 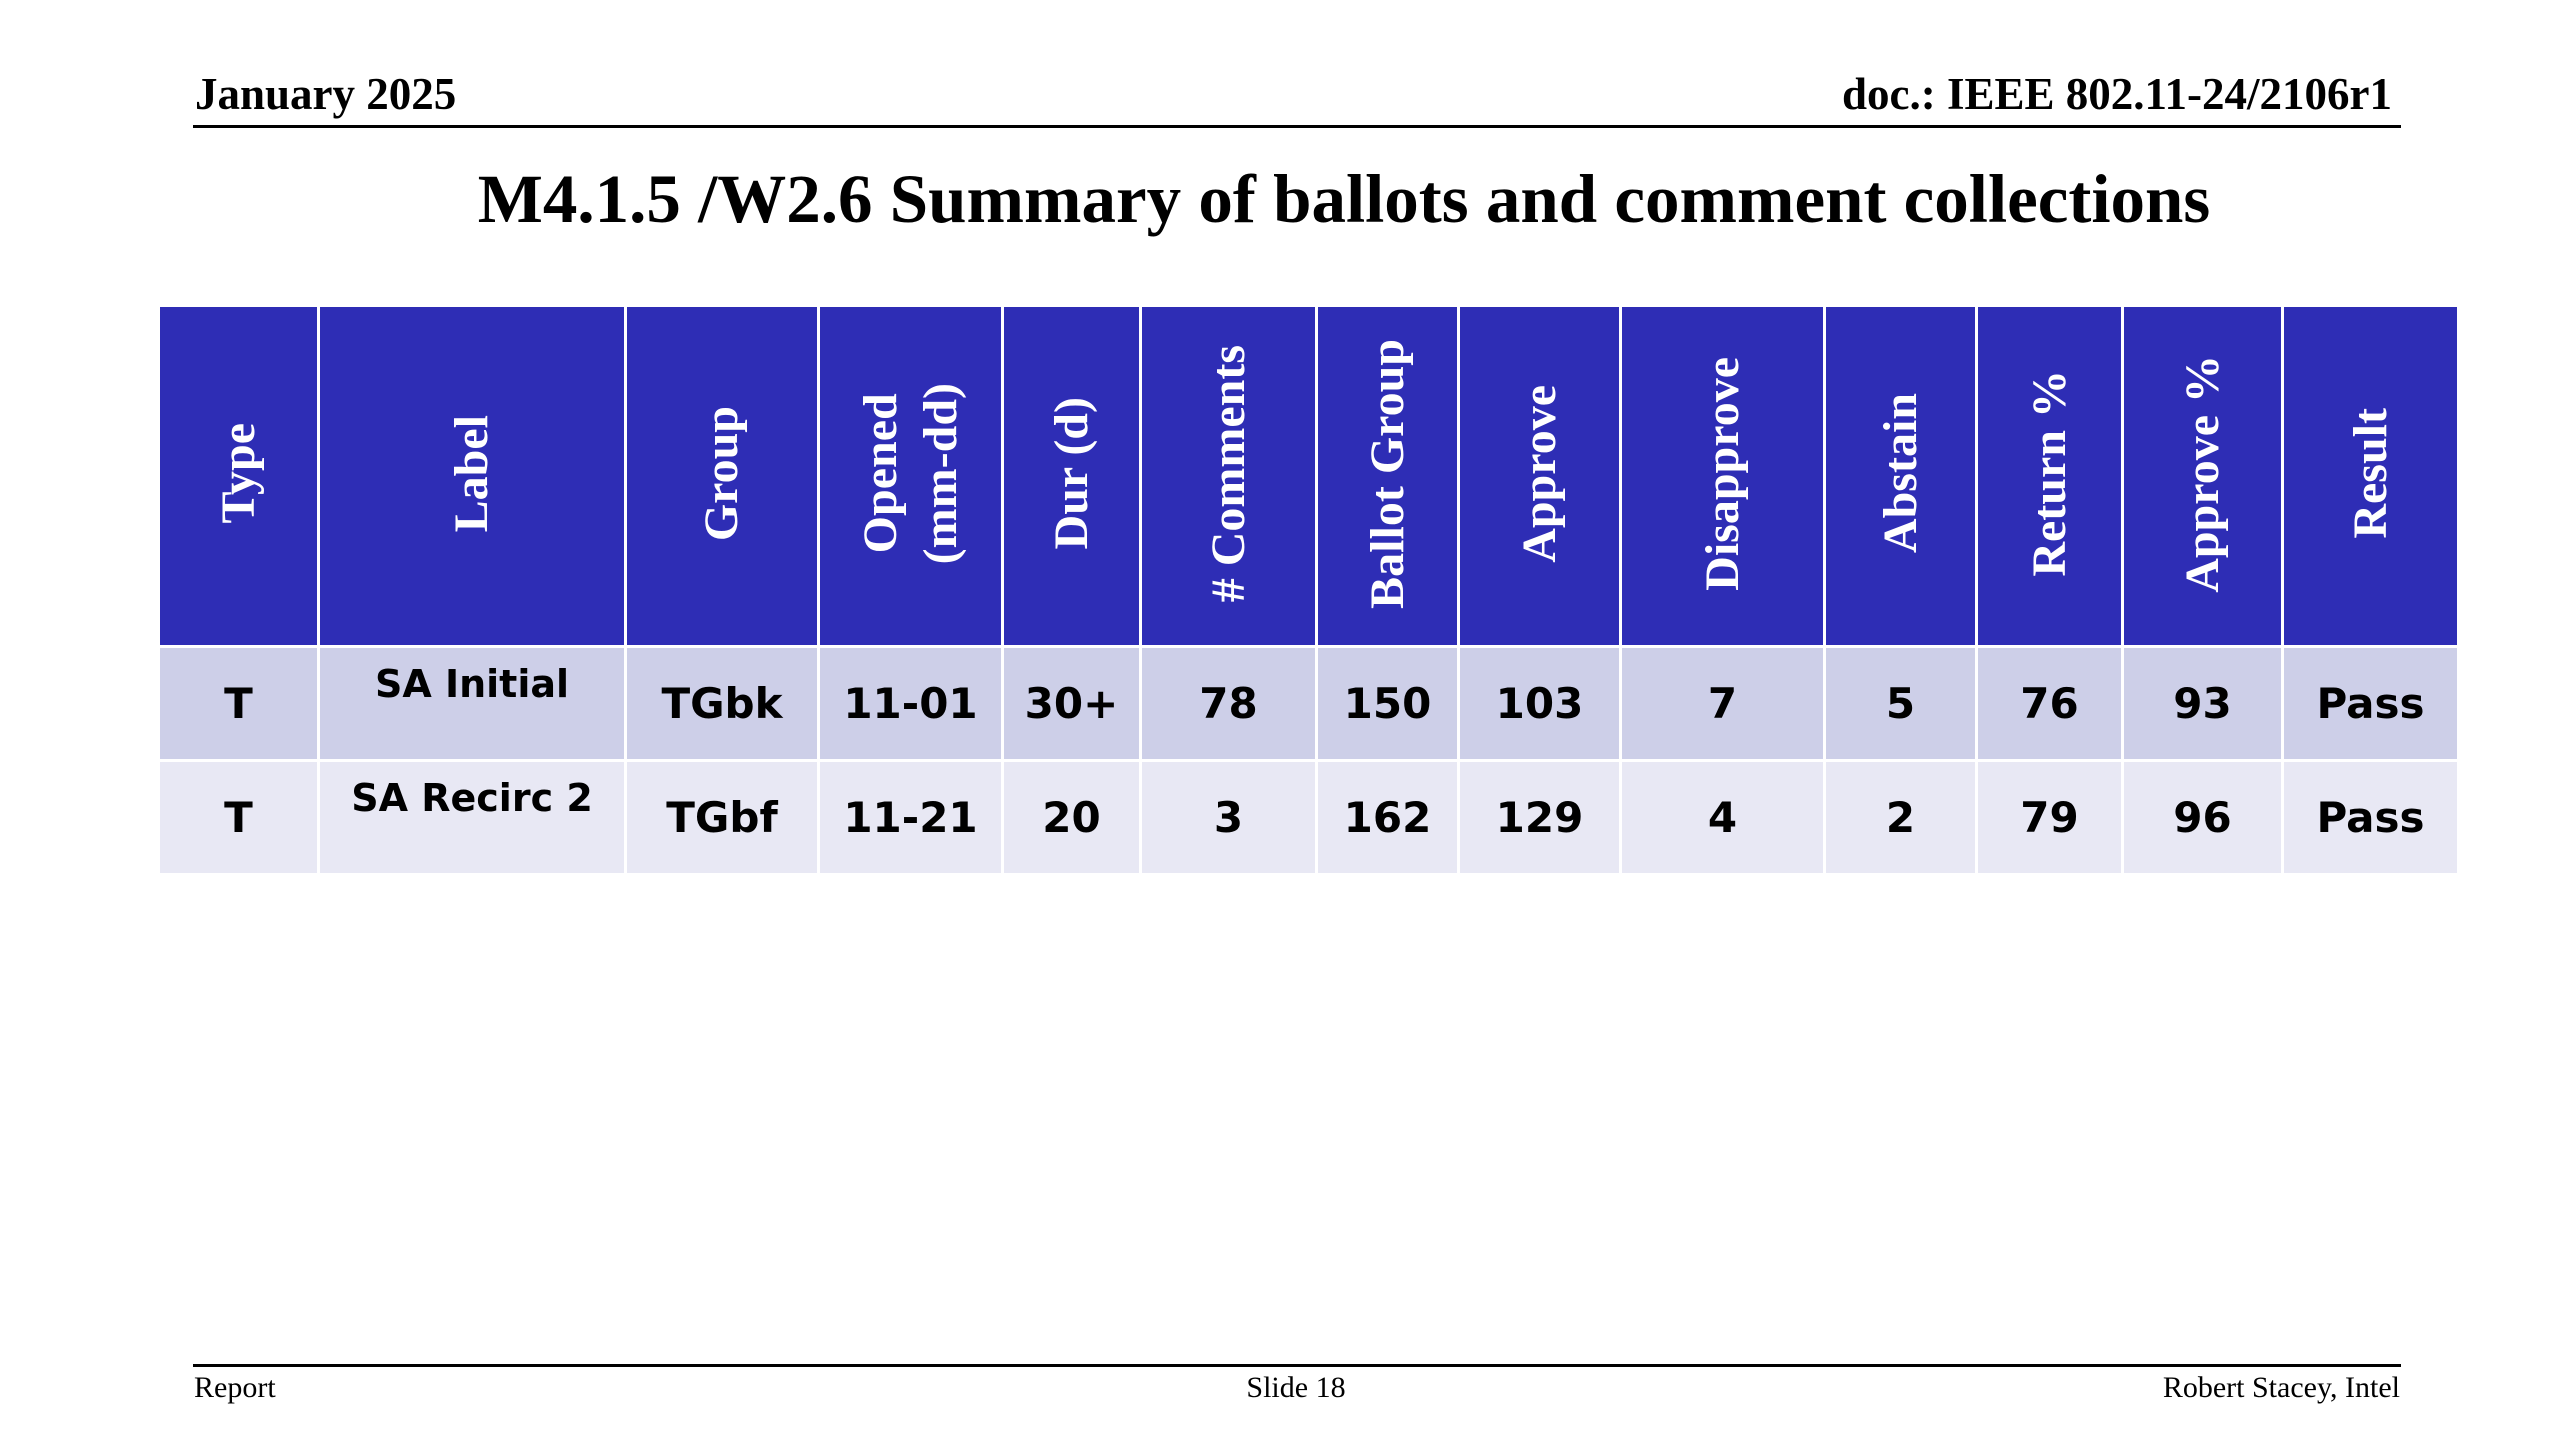 What do you see at coordinates (238, 476) in the screenshot?
I see `col-header-type: Type` at bounding box center [238, 476].